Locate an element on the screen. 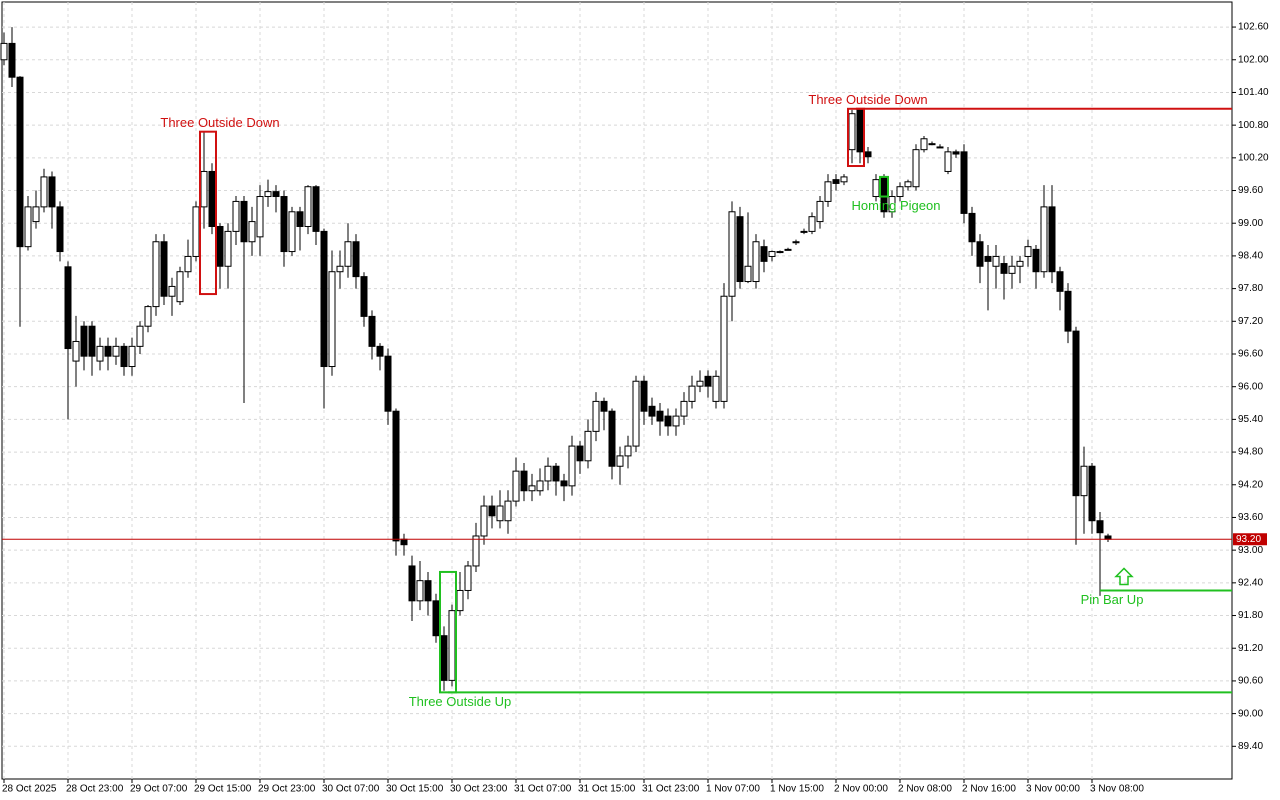 Image resolution: width=1280 pixels, height=800 pixels. y-tick-label: 90.60 is located at coordinates (1250, 681).